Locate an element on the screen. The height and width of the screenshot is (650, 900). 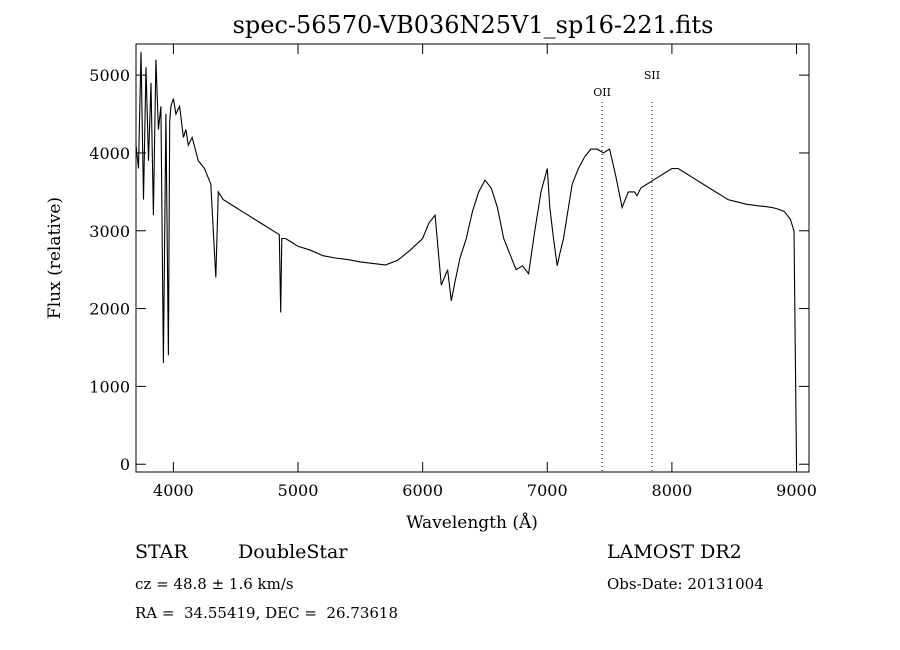
line-markers: OII SII is located at coordinates (626, 270).